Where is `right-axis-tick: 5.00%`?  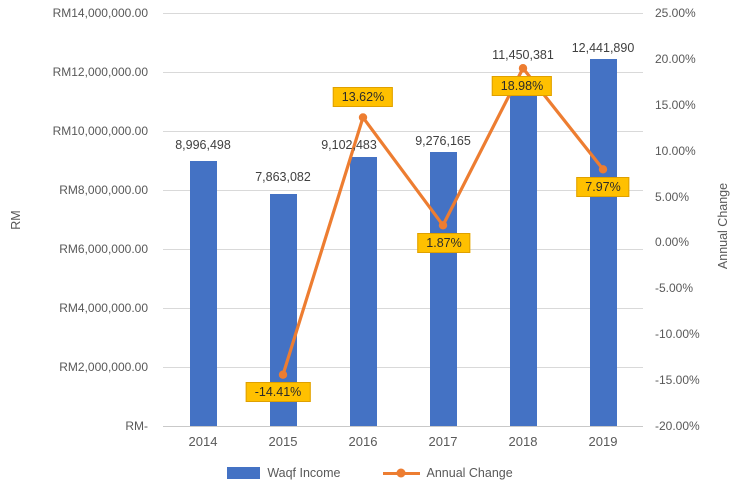 right-axis-tick: 5.00% is located at coordinates (672, 196).